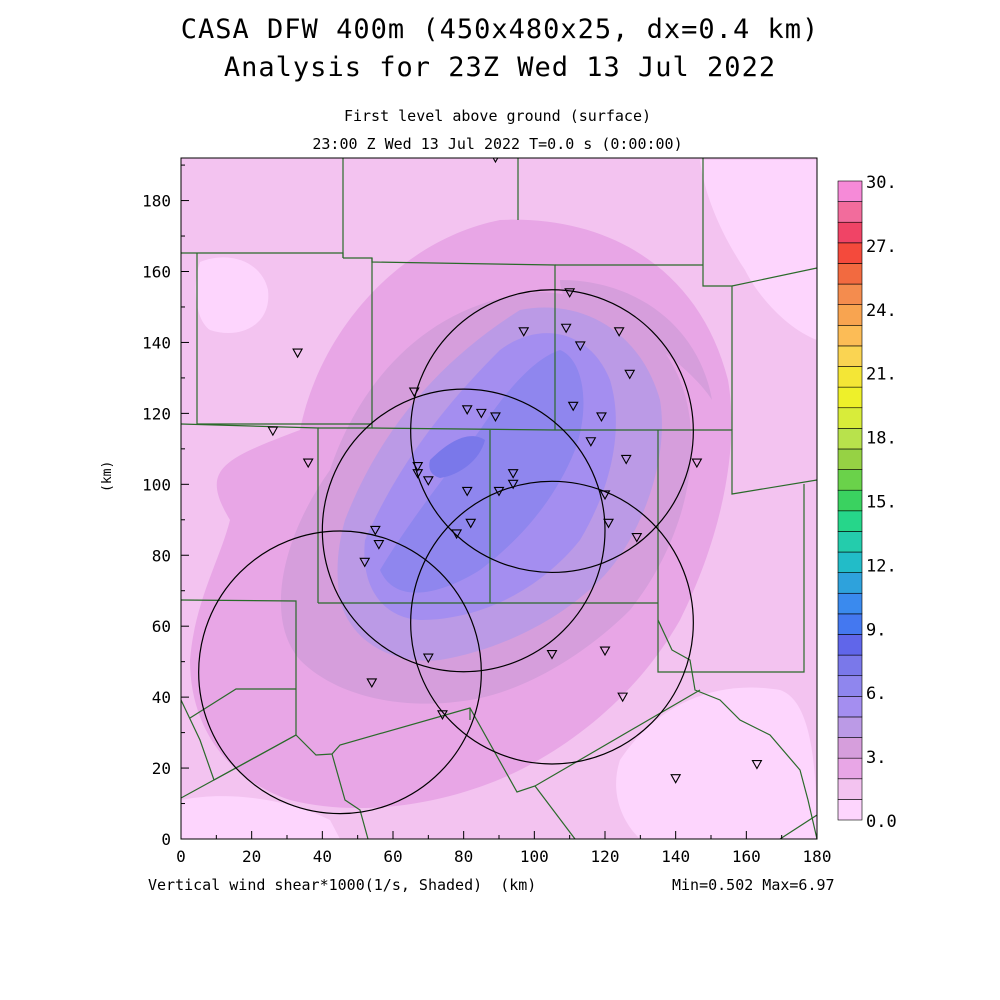  What do you see at coordinates (161, 555) in the screenshot?
I see `y-tick-label: 80` at bounding box center [161, 555].